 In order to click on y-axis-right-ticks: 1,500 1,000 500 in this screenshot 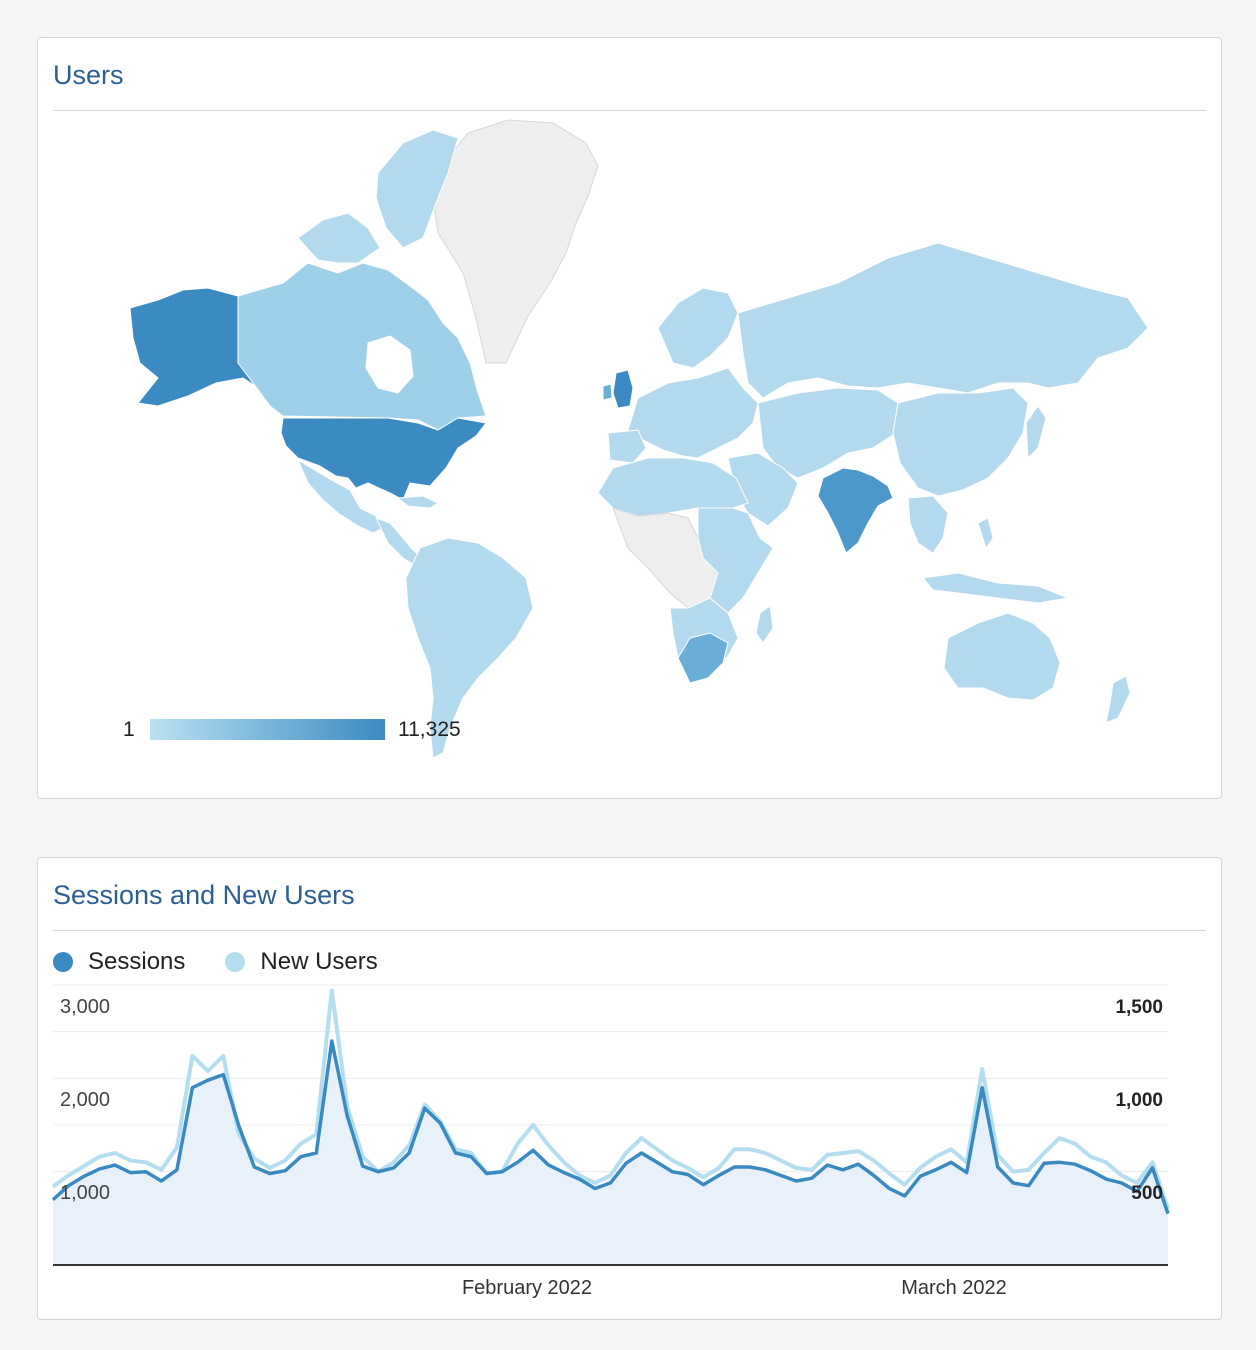, I will do `click(1139, 1100)`.